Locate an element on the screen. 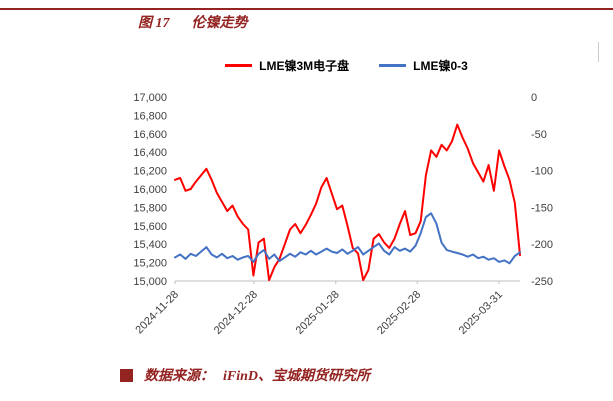  x-axis-label: 2024-11-28 is located at coordinates (157, 313).